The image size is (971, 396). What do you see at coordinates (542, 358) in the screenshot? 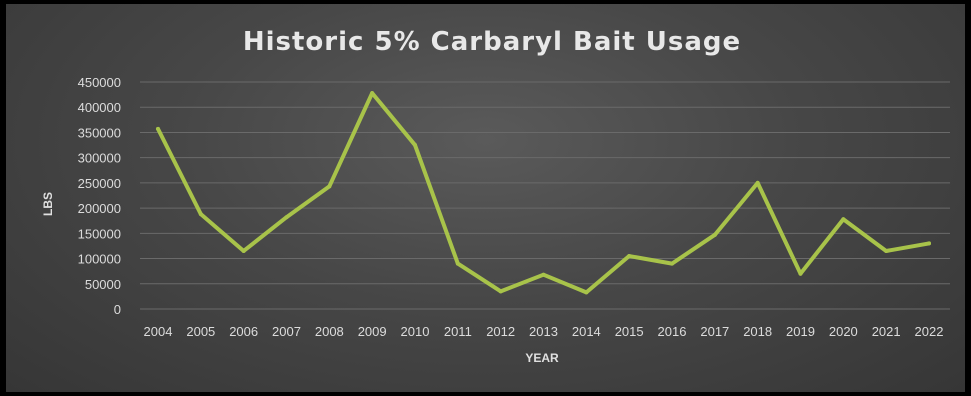
I see `x-axis-title: YEAR` at bounding box center [542, 358].